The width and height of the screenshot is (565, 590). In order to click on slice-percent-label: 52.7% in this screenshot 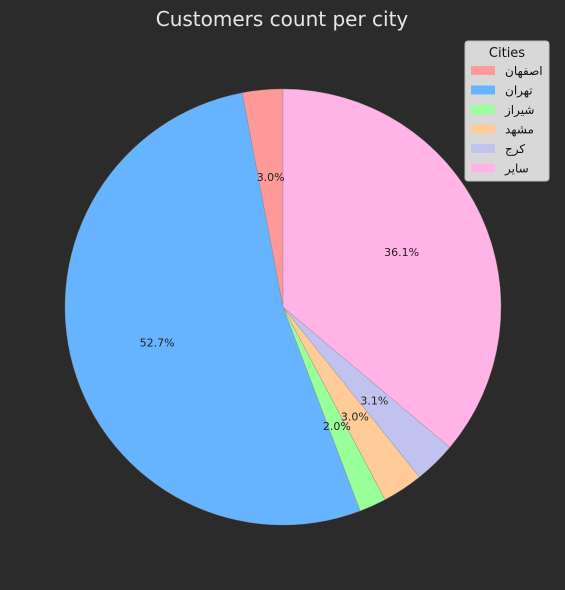, I will do `click(157, 343)`.